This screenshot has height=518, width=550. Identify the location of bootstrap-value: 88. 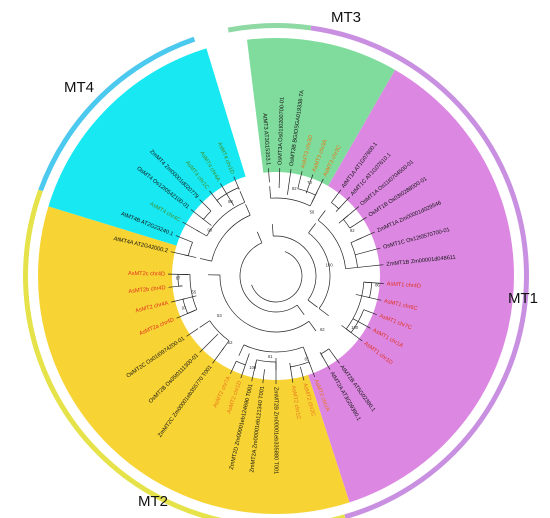
(230, 201).